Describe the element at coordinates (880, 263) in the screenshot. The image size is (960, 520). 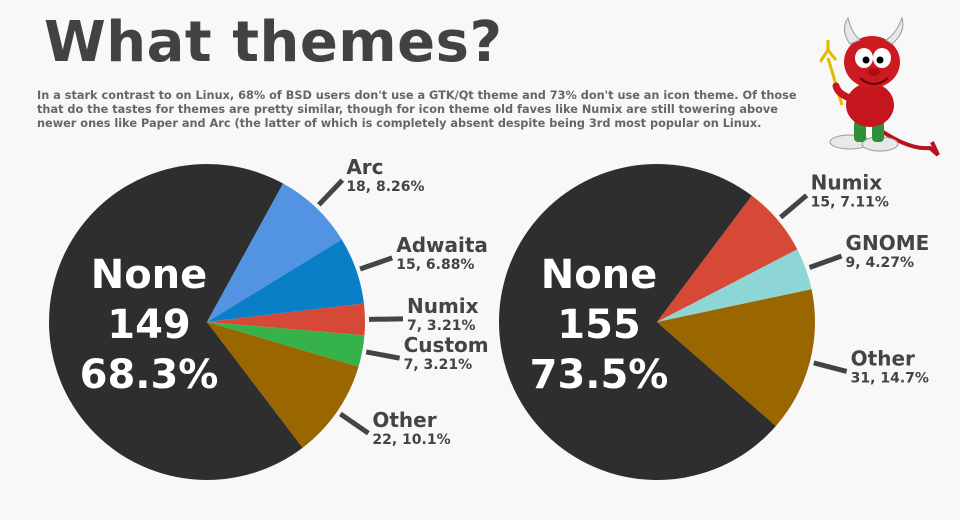
I see `slice-value-label: 9, 4.27%` at that location.